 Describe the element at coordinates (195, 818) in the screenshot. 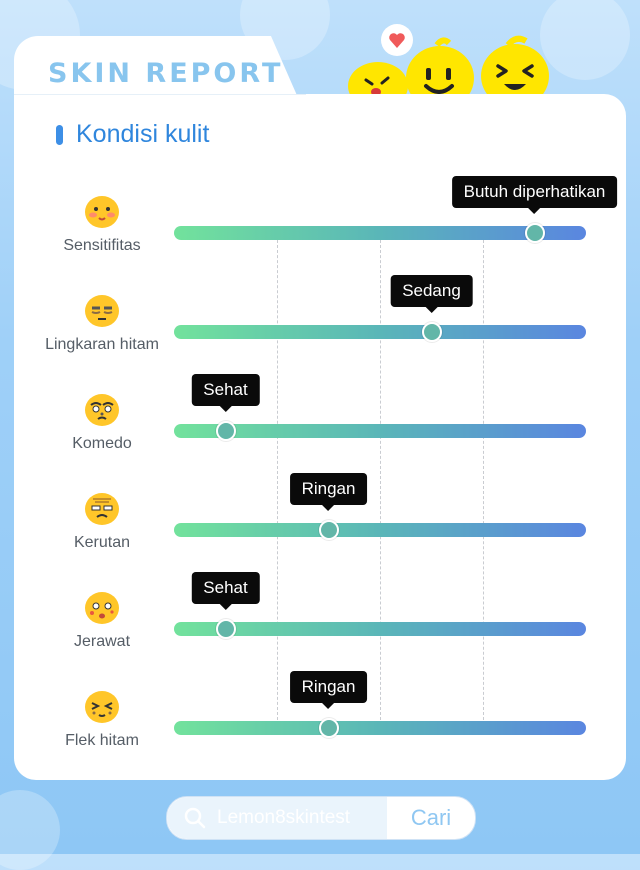

I see `search-icon` at that location.